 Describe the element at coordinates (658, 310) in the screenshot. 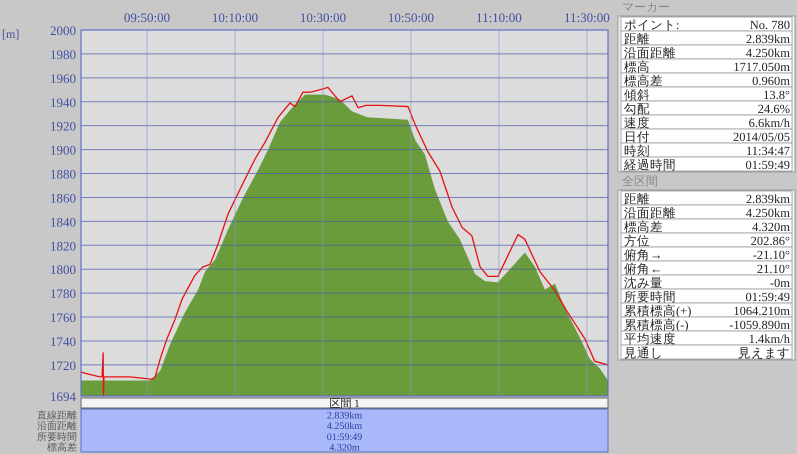

I see `text: 累積標高(+)` at that location.